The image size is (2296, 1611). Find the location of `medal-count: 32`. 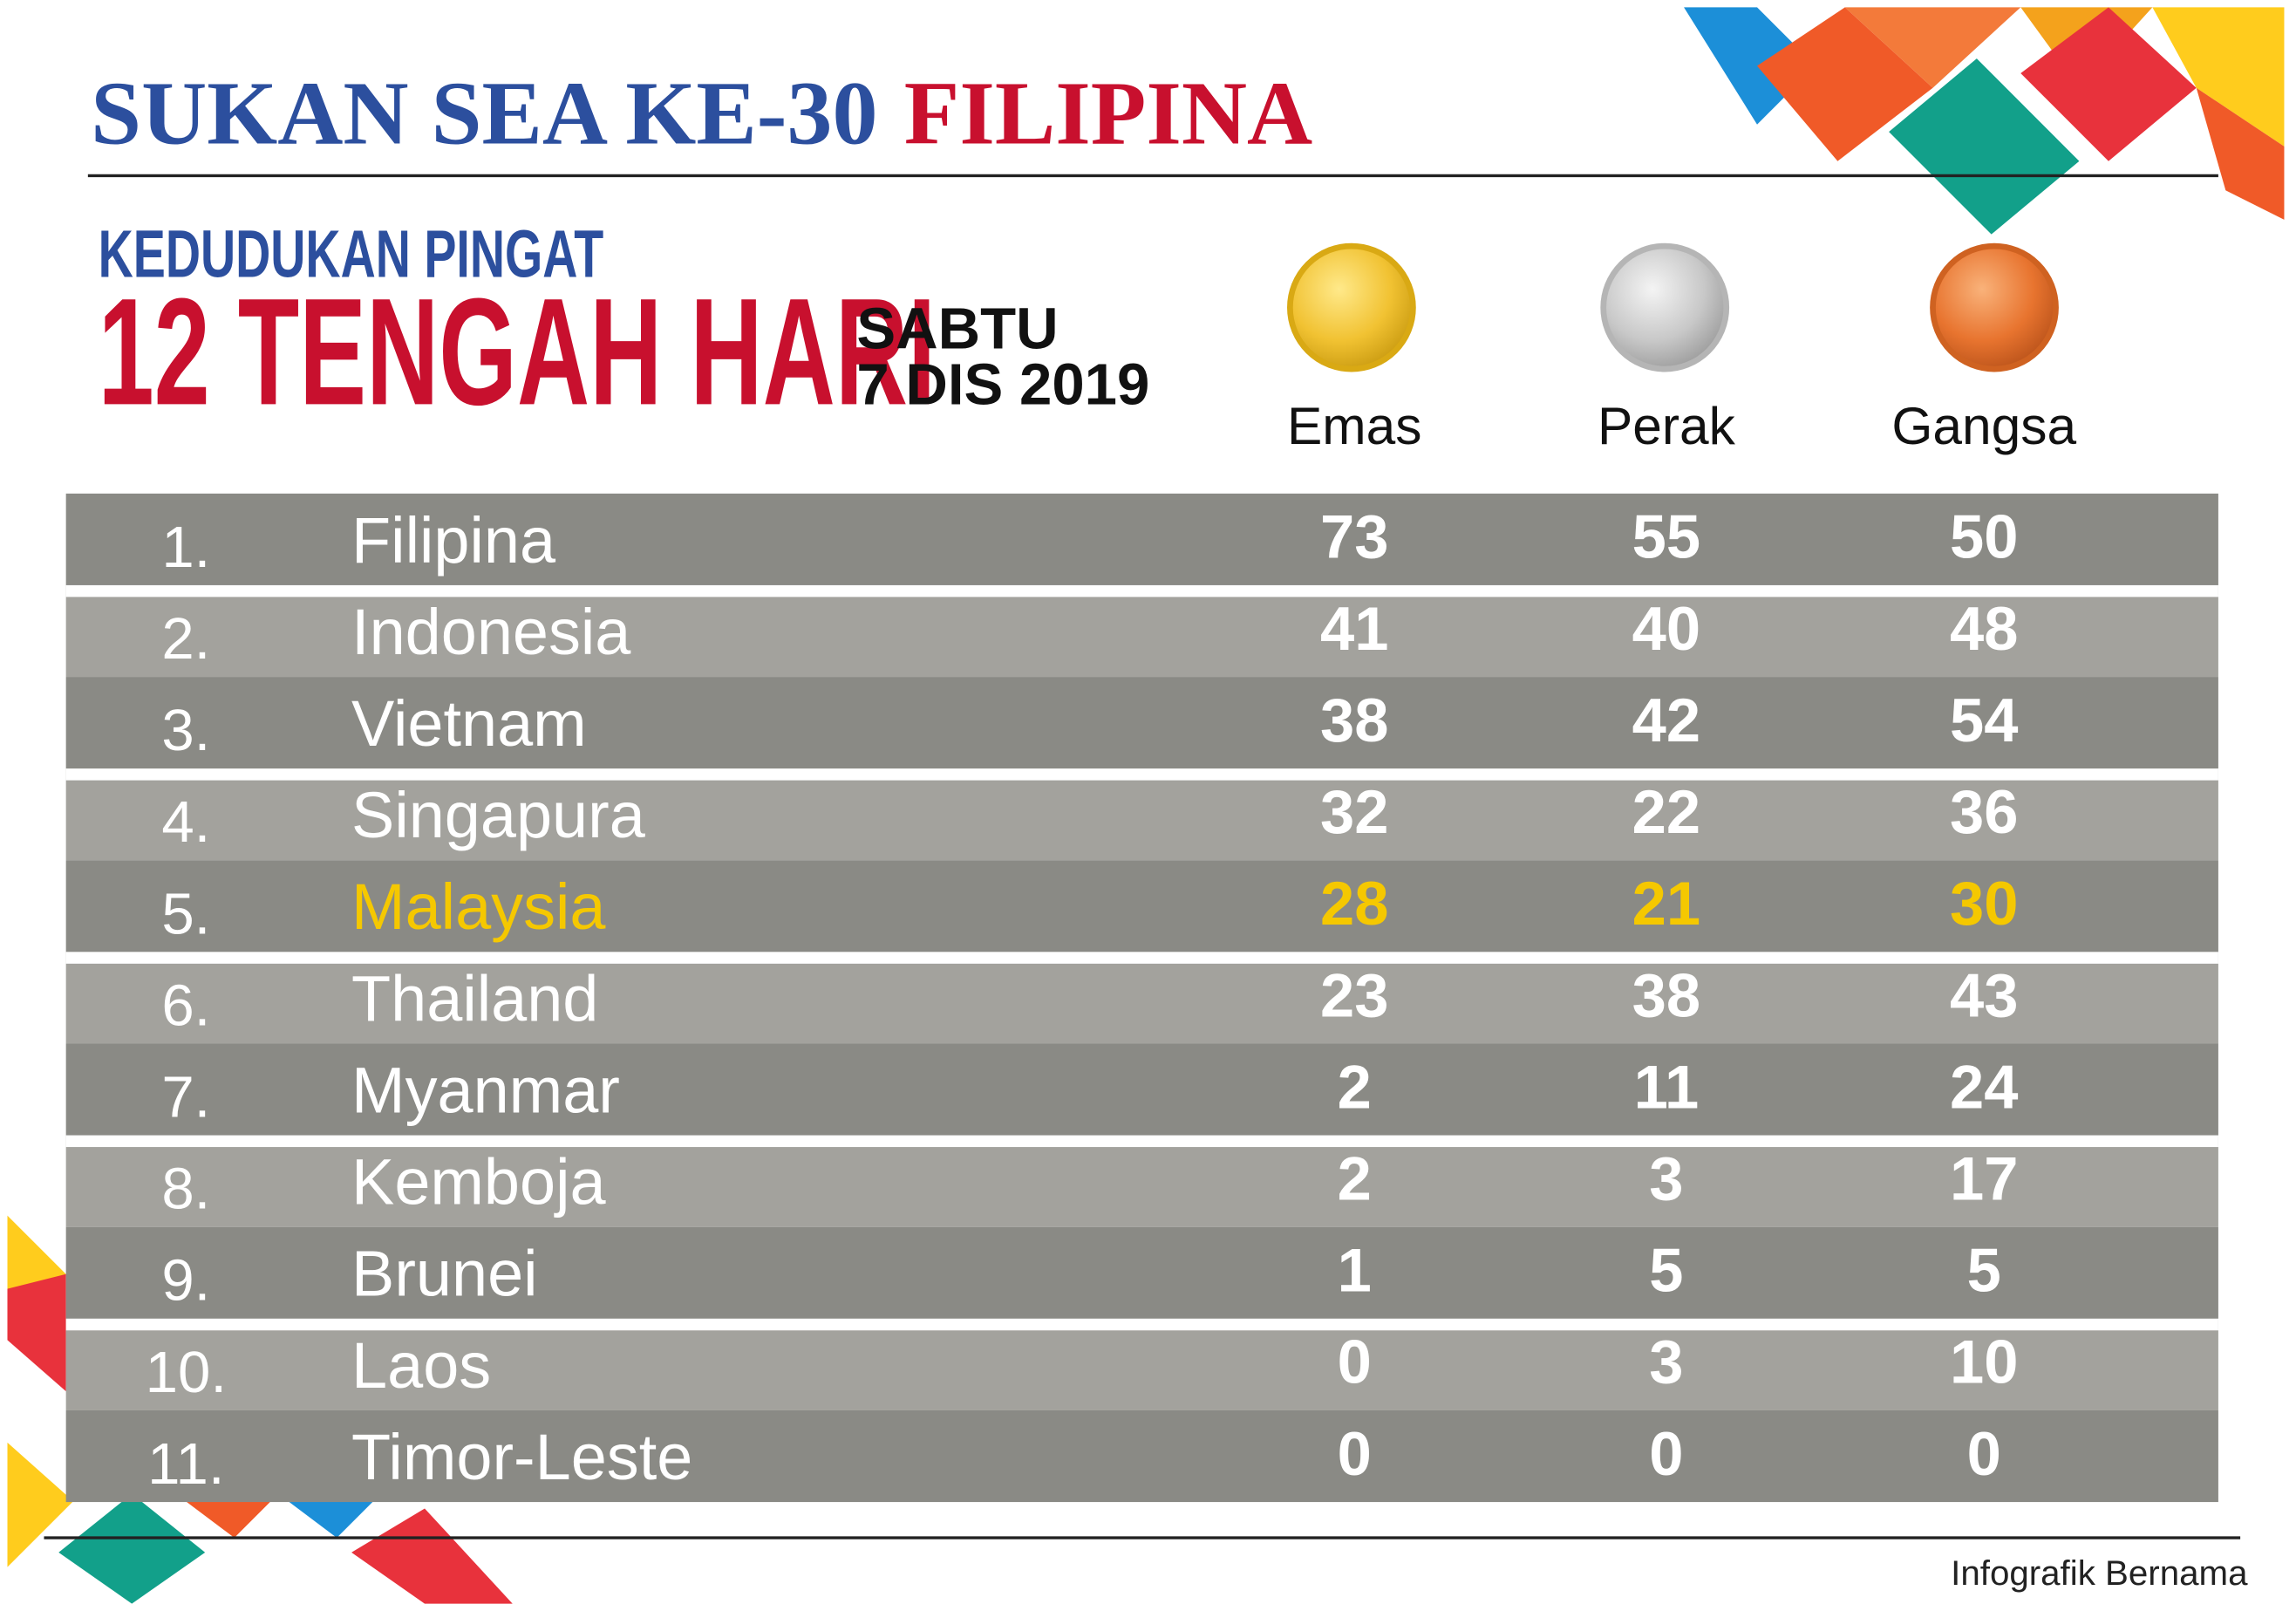

medal-count: 32 is located at coordinates (1354, 812).